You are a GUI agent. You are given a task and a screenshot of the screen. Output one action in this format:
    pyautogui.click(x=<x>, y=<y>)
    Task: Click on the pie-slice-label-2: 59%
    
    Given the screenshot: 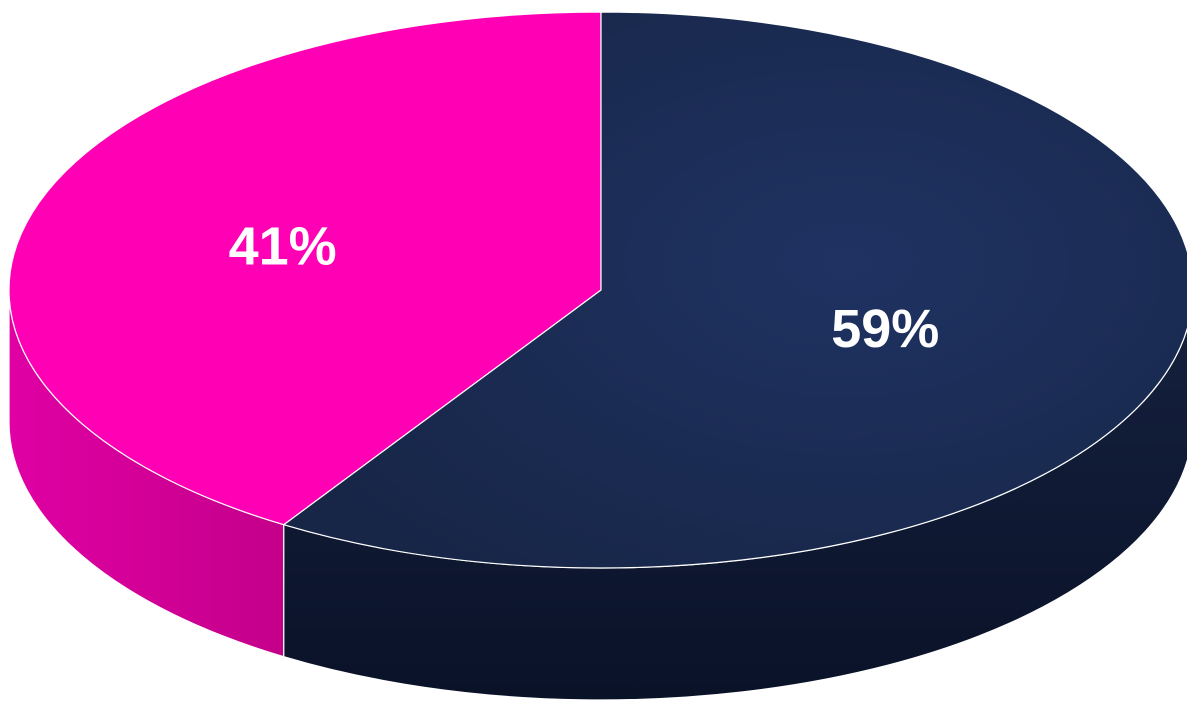 What is the action you would take?
    pyautogui.click(x=885, y=329)
    